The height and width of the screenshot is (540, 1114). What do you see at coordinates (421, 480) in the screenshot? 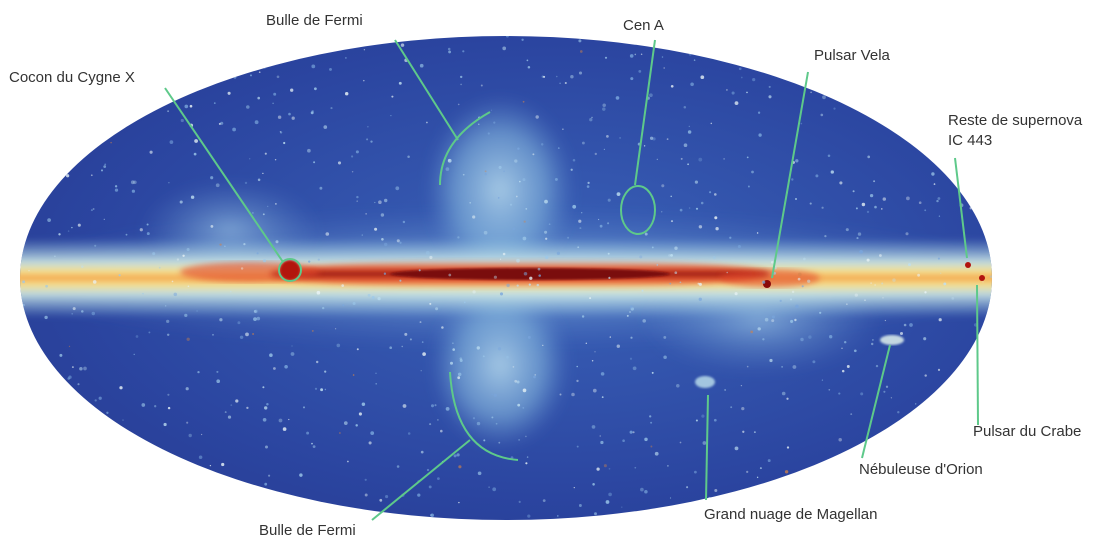
I see `leader-bulle-fermi-bottom` at bounding box center [421, 480].